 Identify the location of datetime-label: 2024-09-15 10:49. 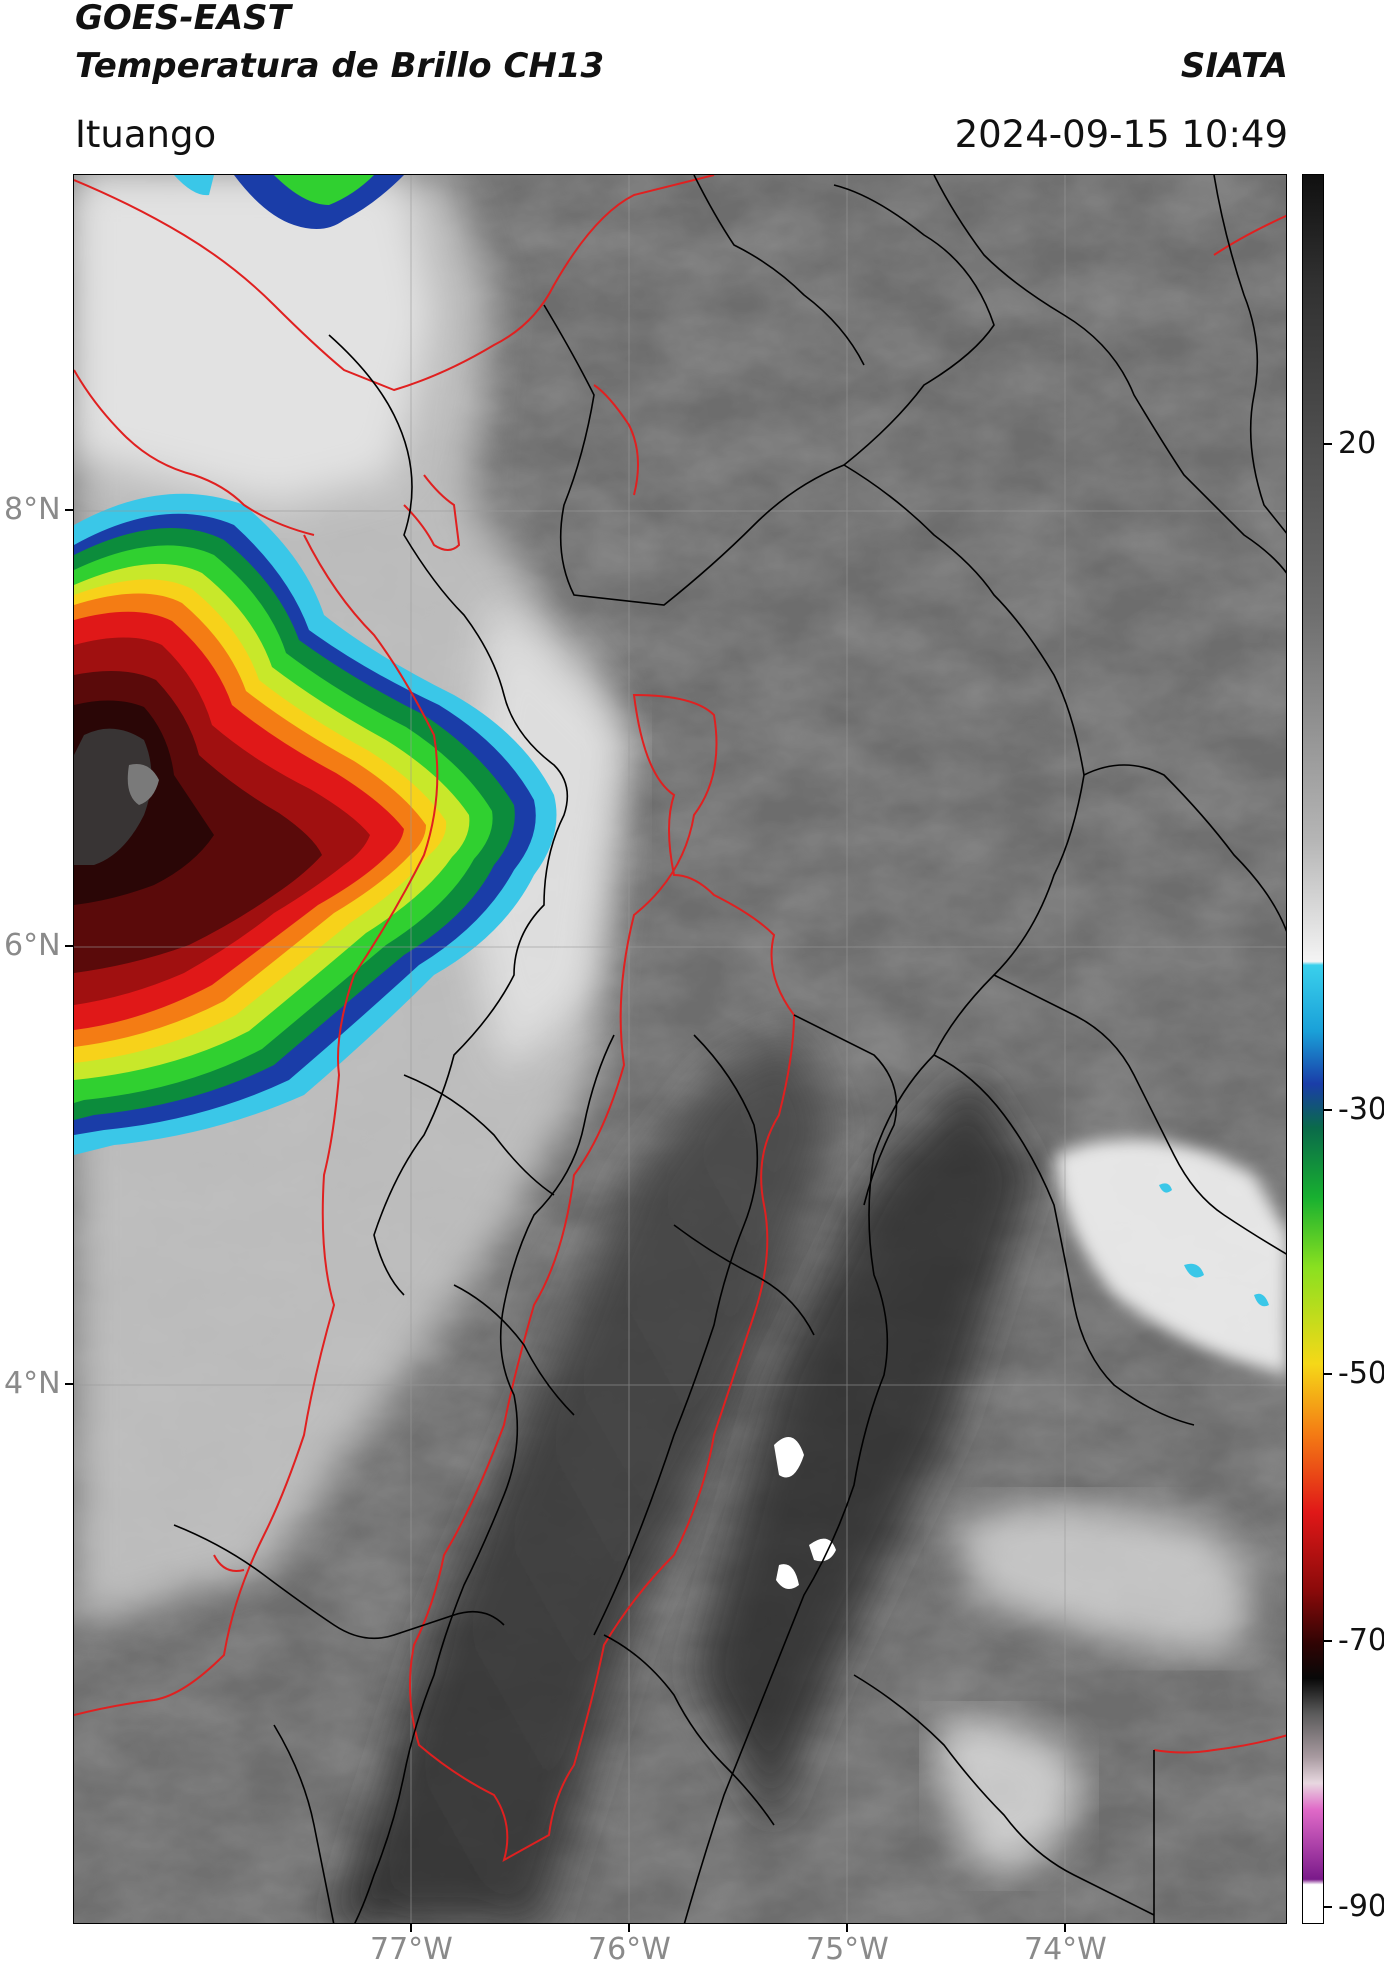
(1121, 134).